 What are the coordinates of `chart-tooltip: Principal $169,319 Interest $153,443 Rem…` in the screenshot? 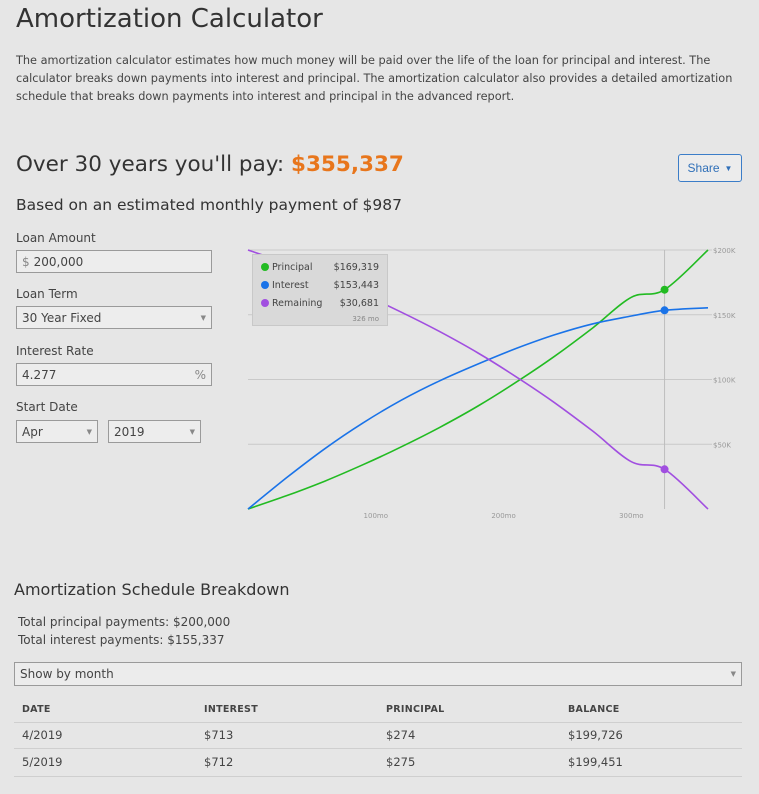 It's located at (320, 290).